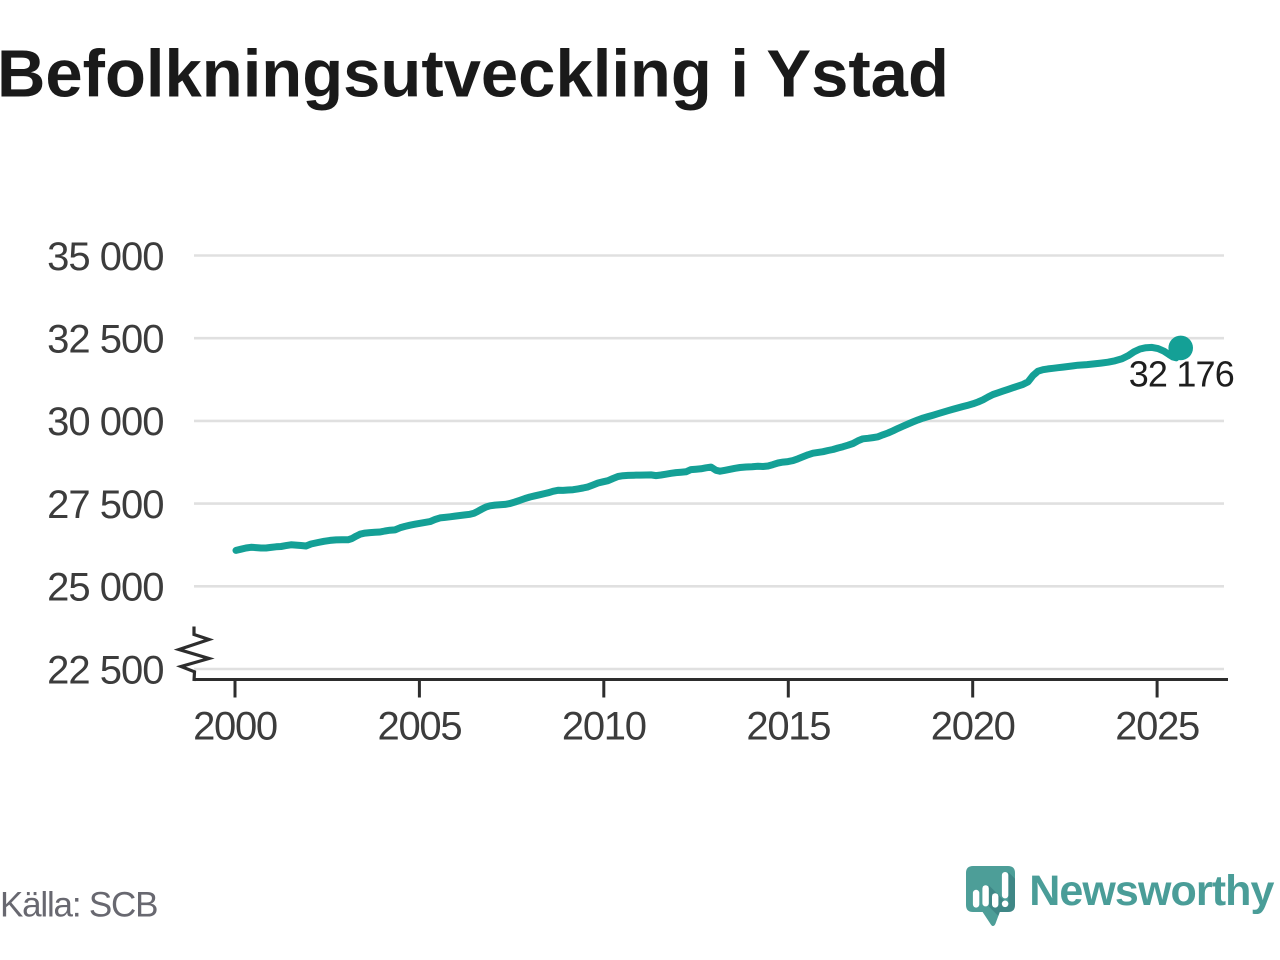 This screenshot has height=960, width=1280. I want to click on svg-text: 27 500, so click(105, 505).